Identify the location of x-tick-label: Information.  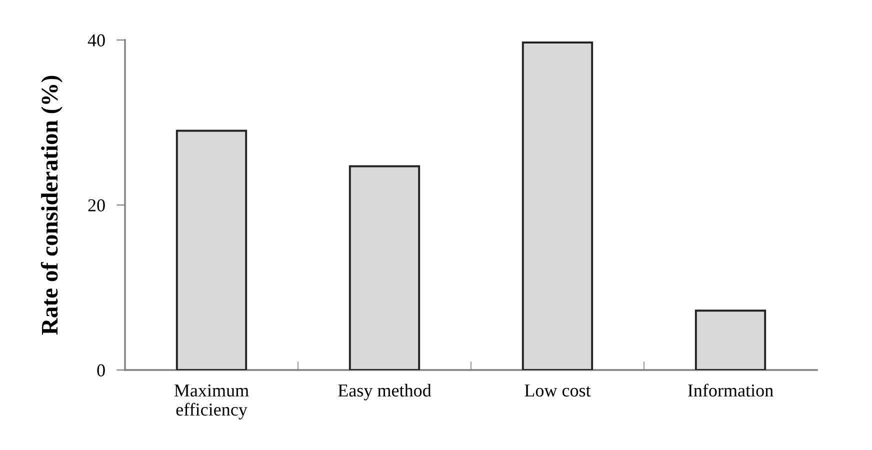
(731, 390).